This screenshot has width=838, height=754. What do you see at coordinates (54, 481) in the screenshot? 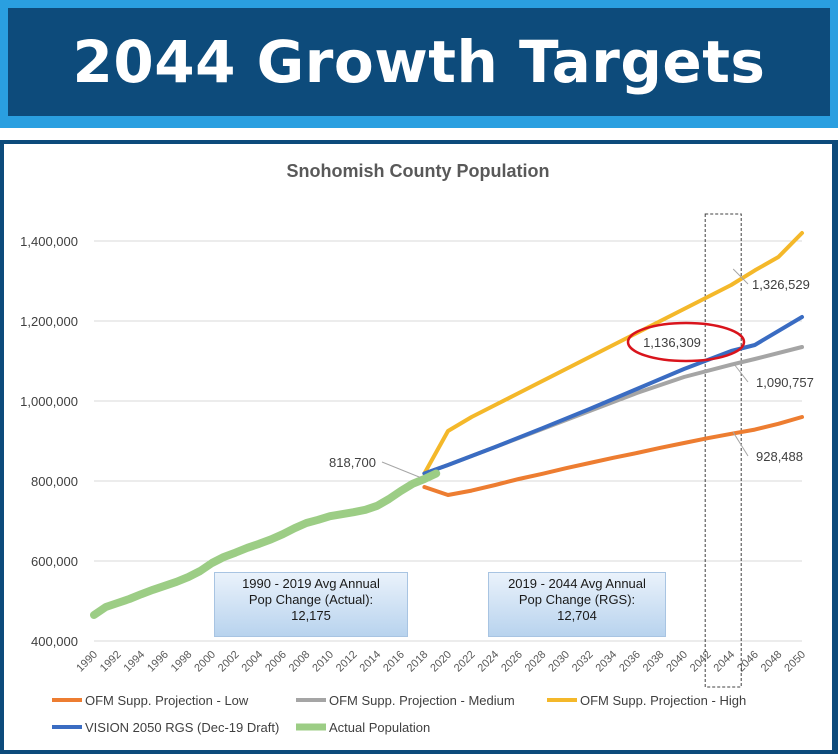
I see `y-tick-label: 800,000` at bounding box center [54, 481].